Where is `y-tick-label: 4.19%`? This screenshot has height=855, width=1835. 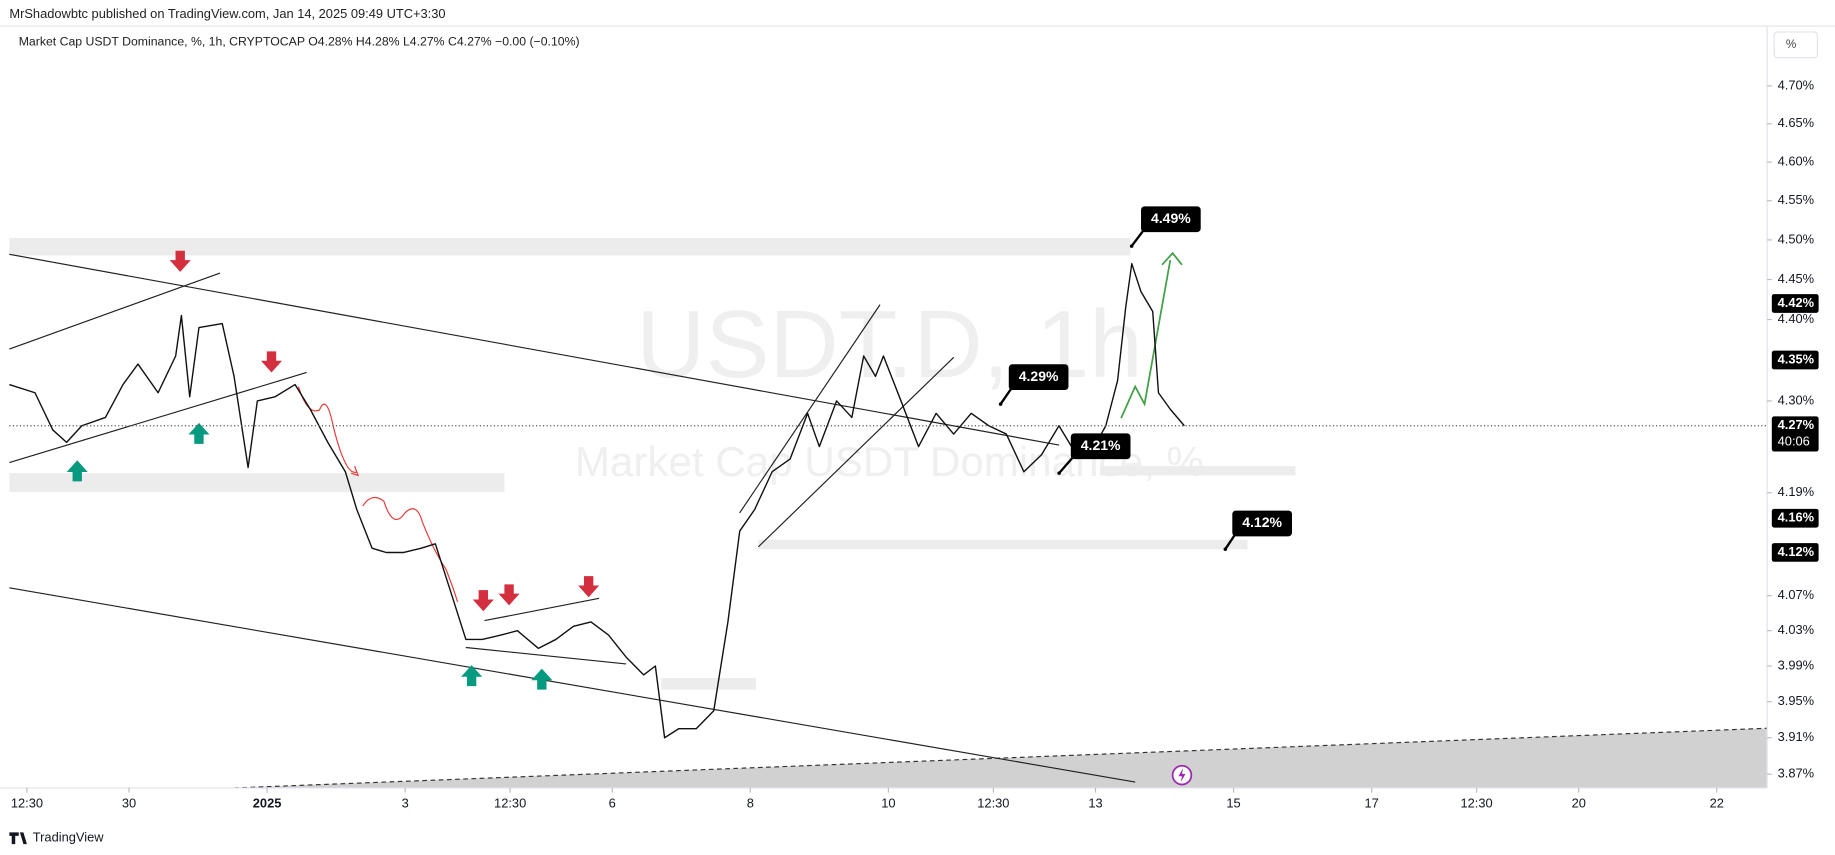 y-tick-label: 4.19% is located at coordinates (1796, 491).